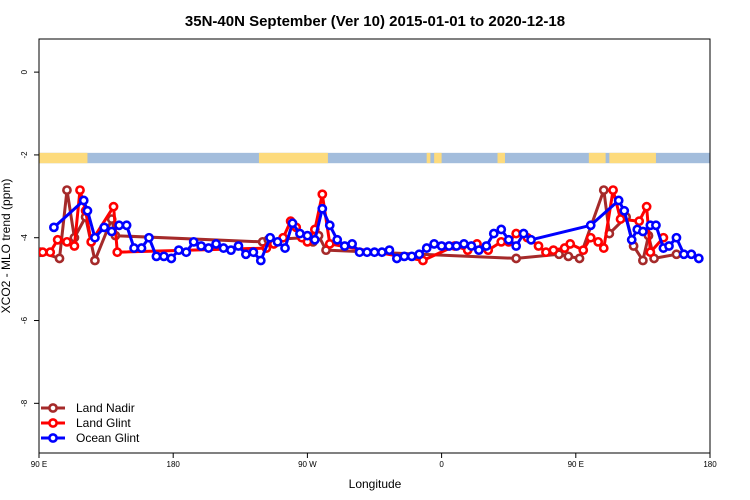 Image resolution: width=750 pixels, height=500 pixels. I want to click on y-axis: 0 -2 -4 -6 -8, so click(29, 238).